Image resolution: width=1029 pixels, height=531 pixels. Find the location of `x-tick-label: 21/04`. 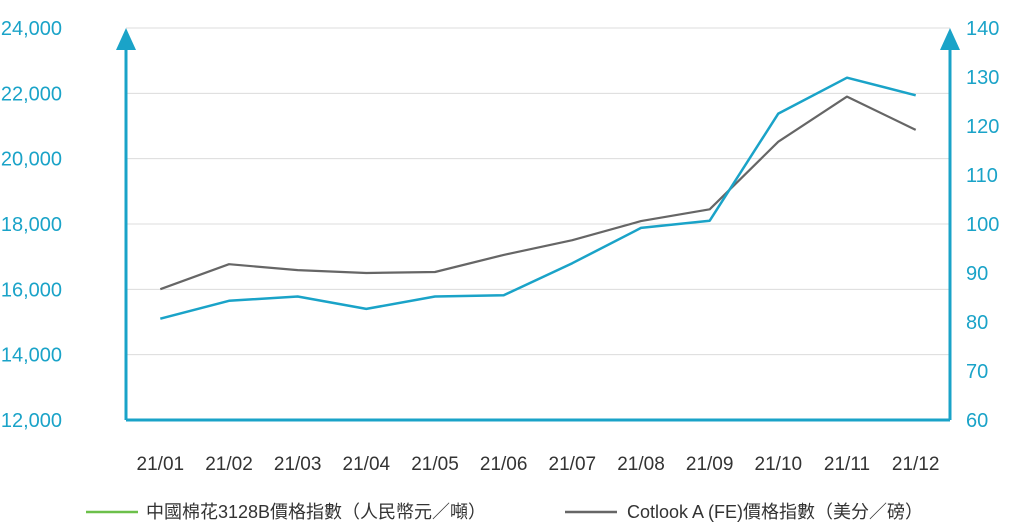

x-tick-label: 21/04 is located at coordinates (367, 464).